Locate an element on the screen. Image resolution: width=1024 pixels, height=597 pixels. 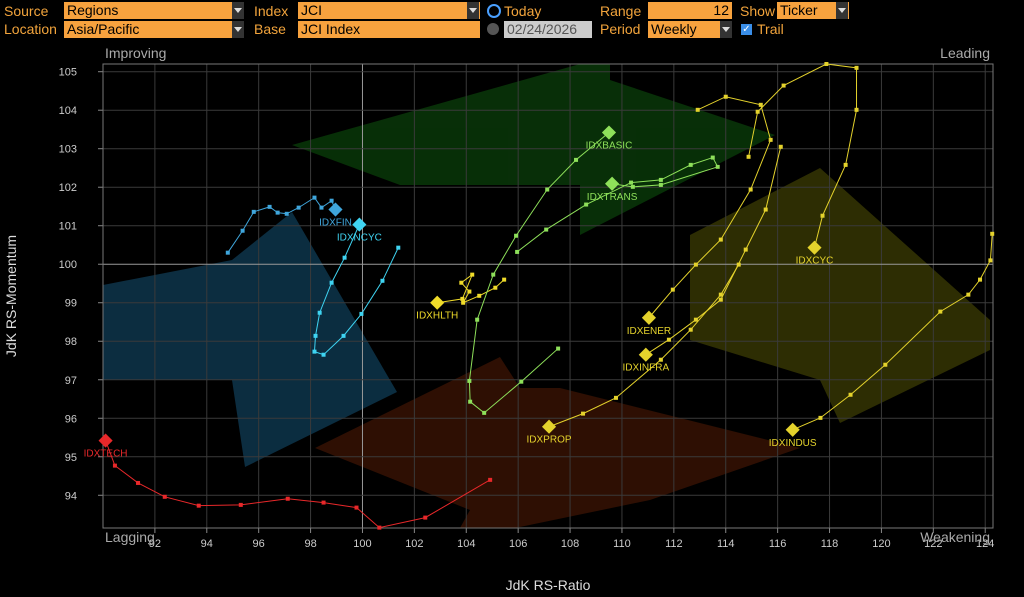
x-tick-label: 96 is located at coordinates (259, 544).